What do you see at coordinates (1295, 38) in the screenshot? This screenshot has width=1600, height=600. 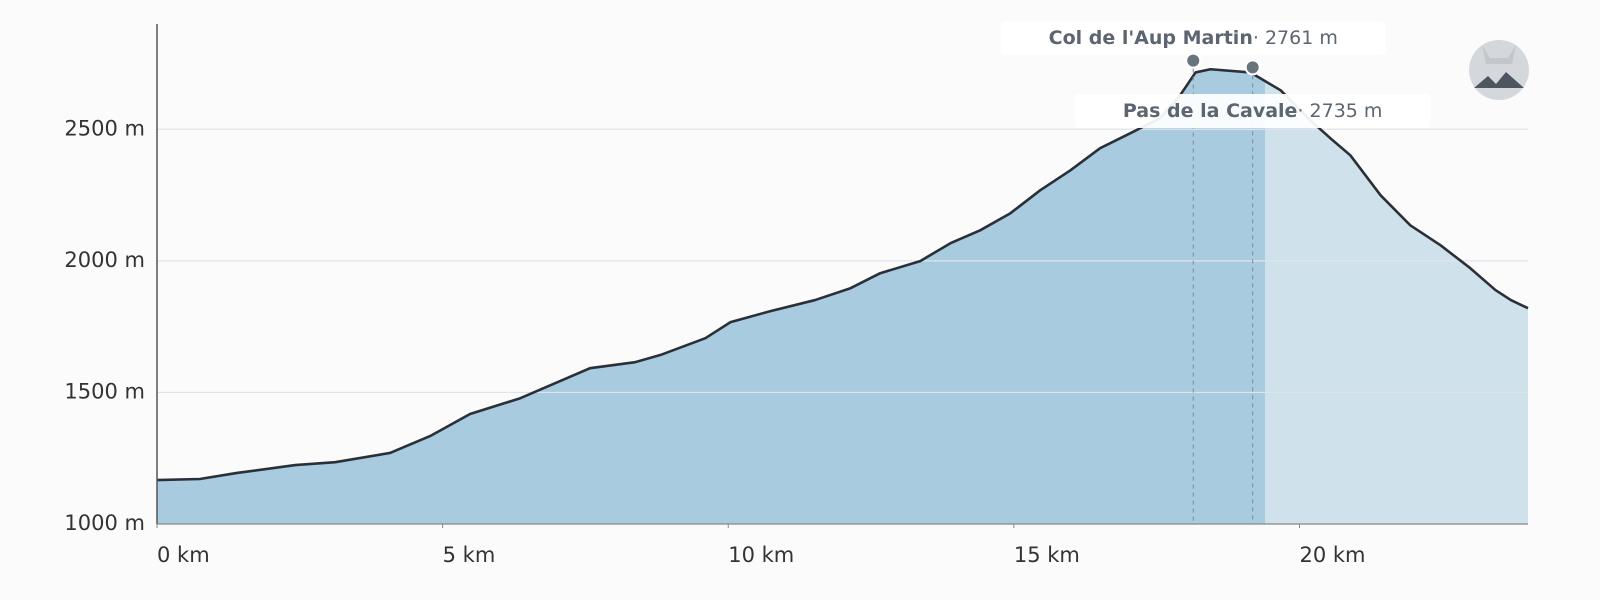 I see `annotation-elevation: · 2761 m` at bounding box center [1295, 38].